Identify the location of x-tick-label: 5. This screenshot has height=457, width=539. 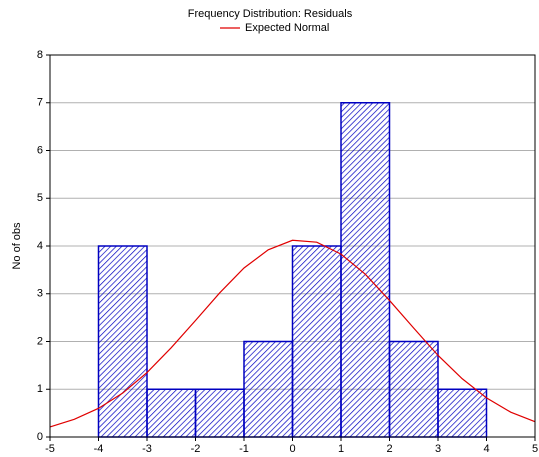
(535, 449).